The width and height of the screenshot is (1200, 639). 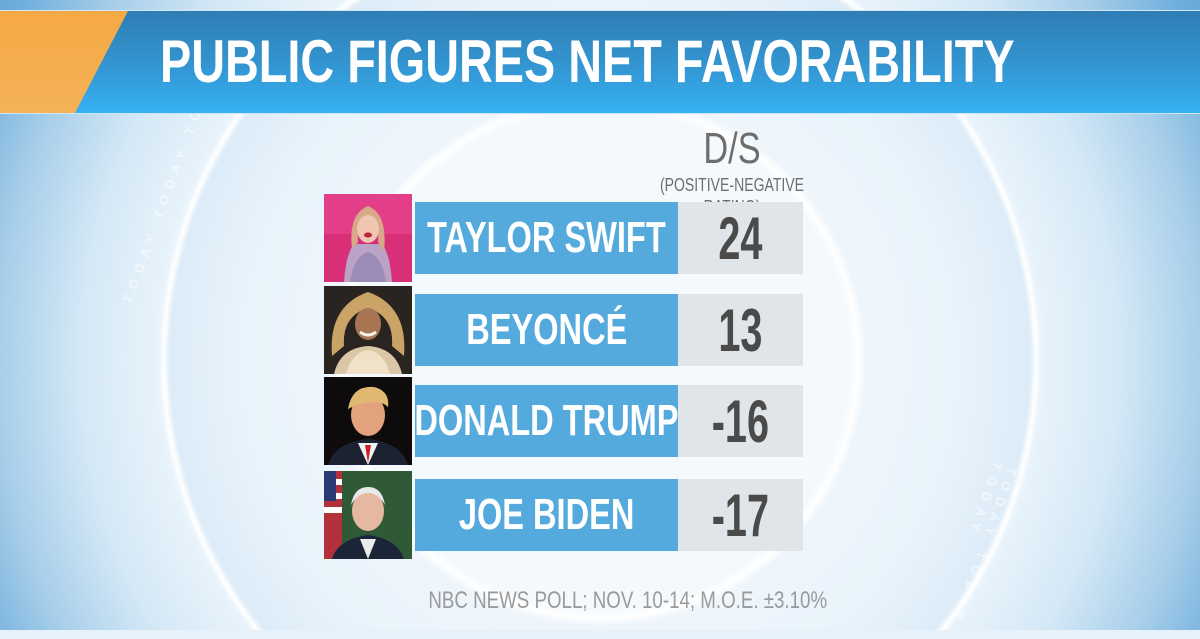 What do you see at coordinates (368, 330) in the screenshot?
I see `beyonce-photo` at bounding box center [368, 330].